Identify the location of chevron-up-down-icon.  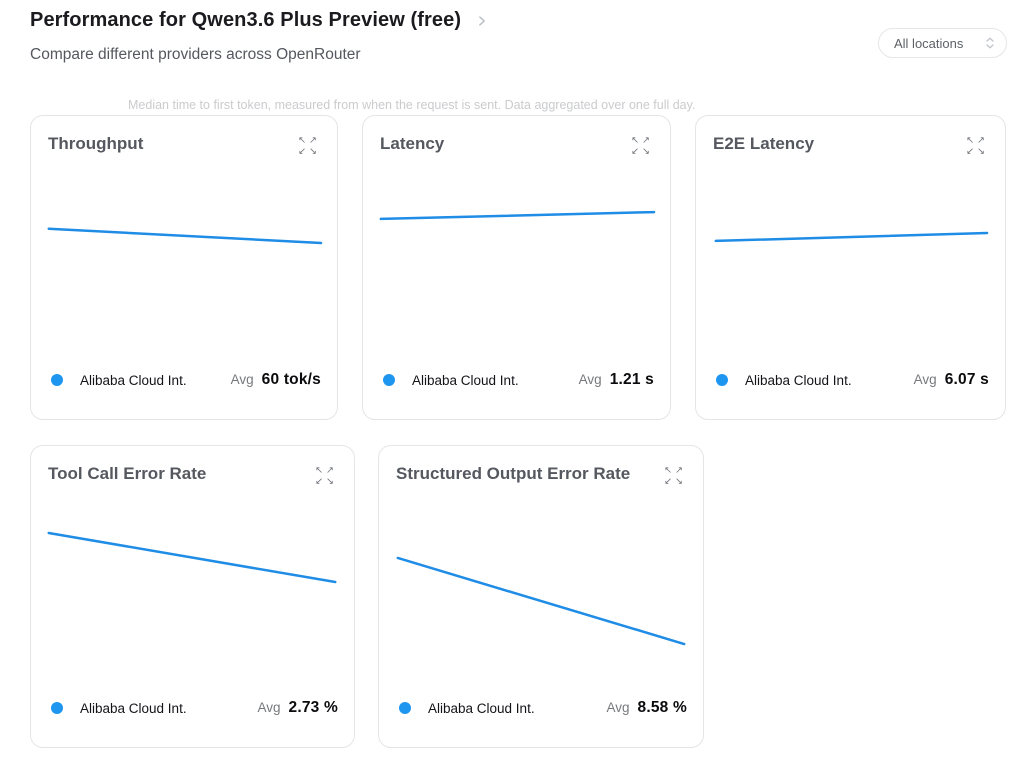
(990, 43).